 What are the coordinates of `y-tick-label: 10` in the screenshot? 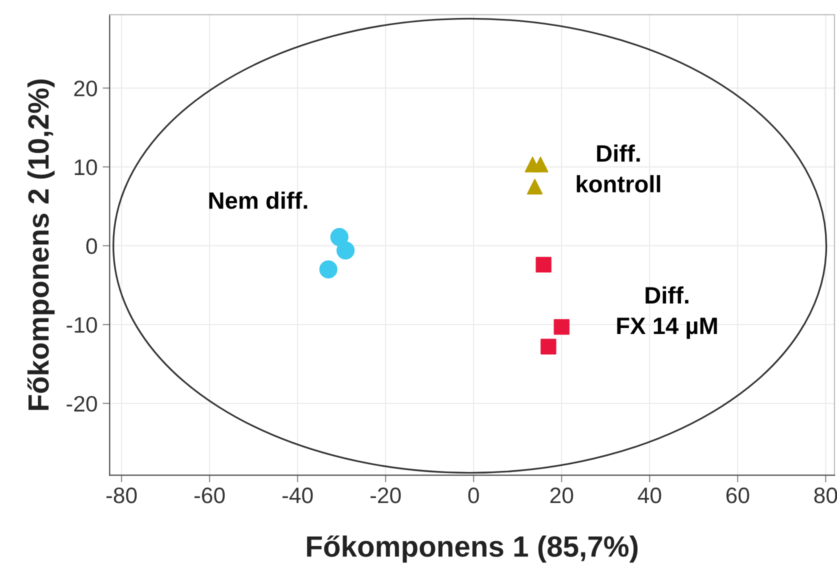 It's located at (85, 167).